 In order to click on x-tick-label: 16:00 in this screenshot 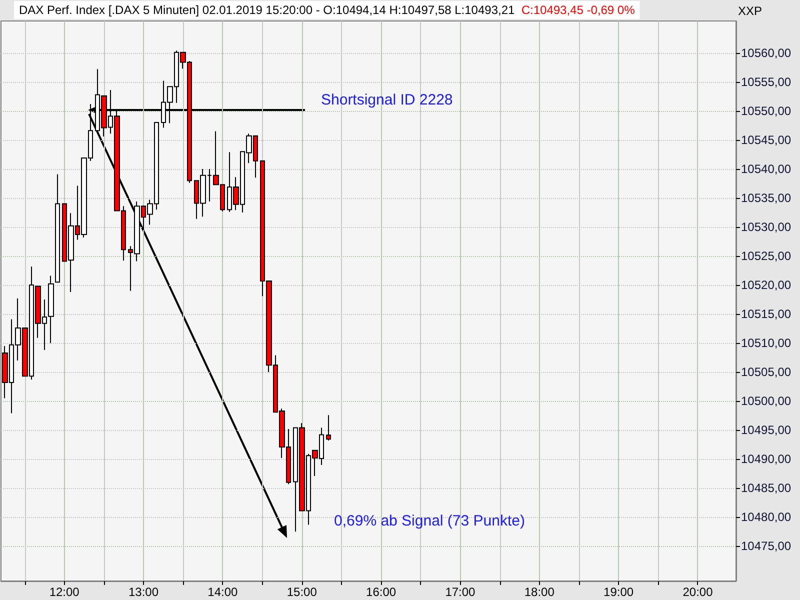, I will do `click(381, 592)`.